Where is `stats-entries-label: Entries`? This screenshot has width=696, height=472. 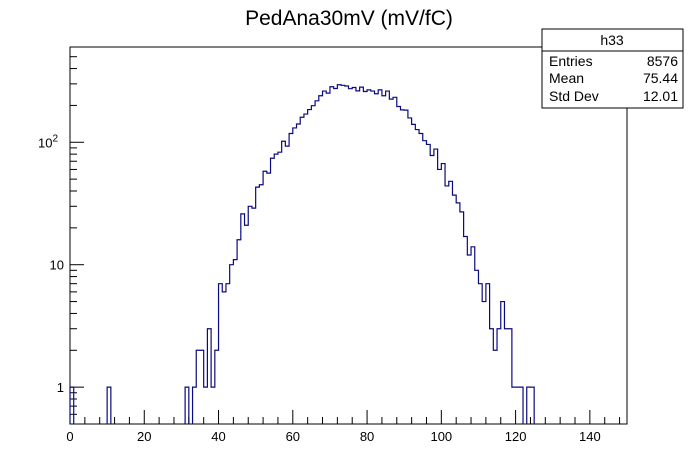
stats-entries-label: Entries is located at coordinates (571, 61).